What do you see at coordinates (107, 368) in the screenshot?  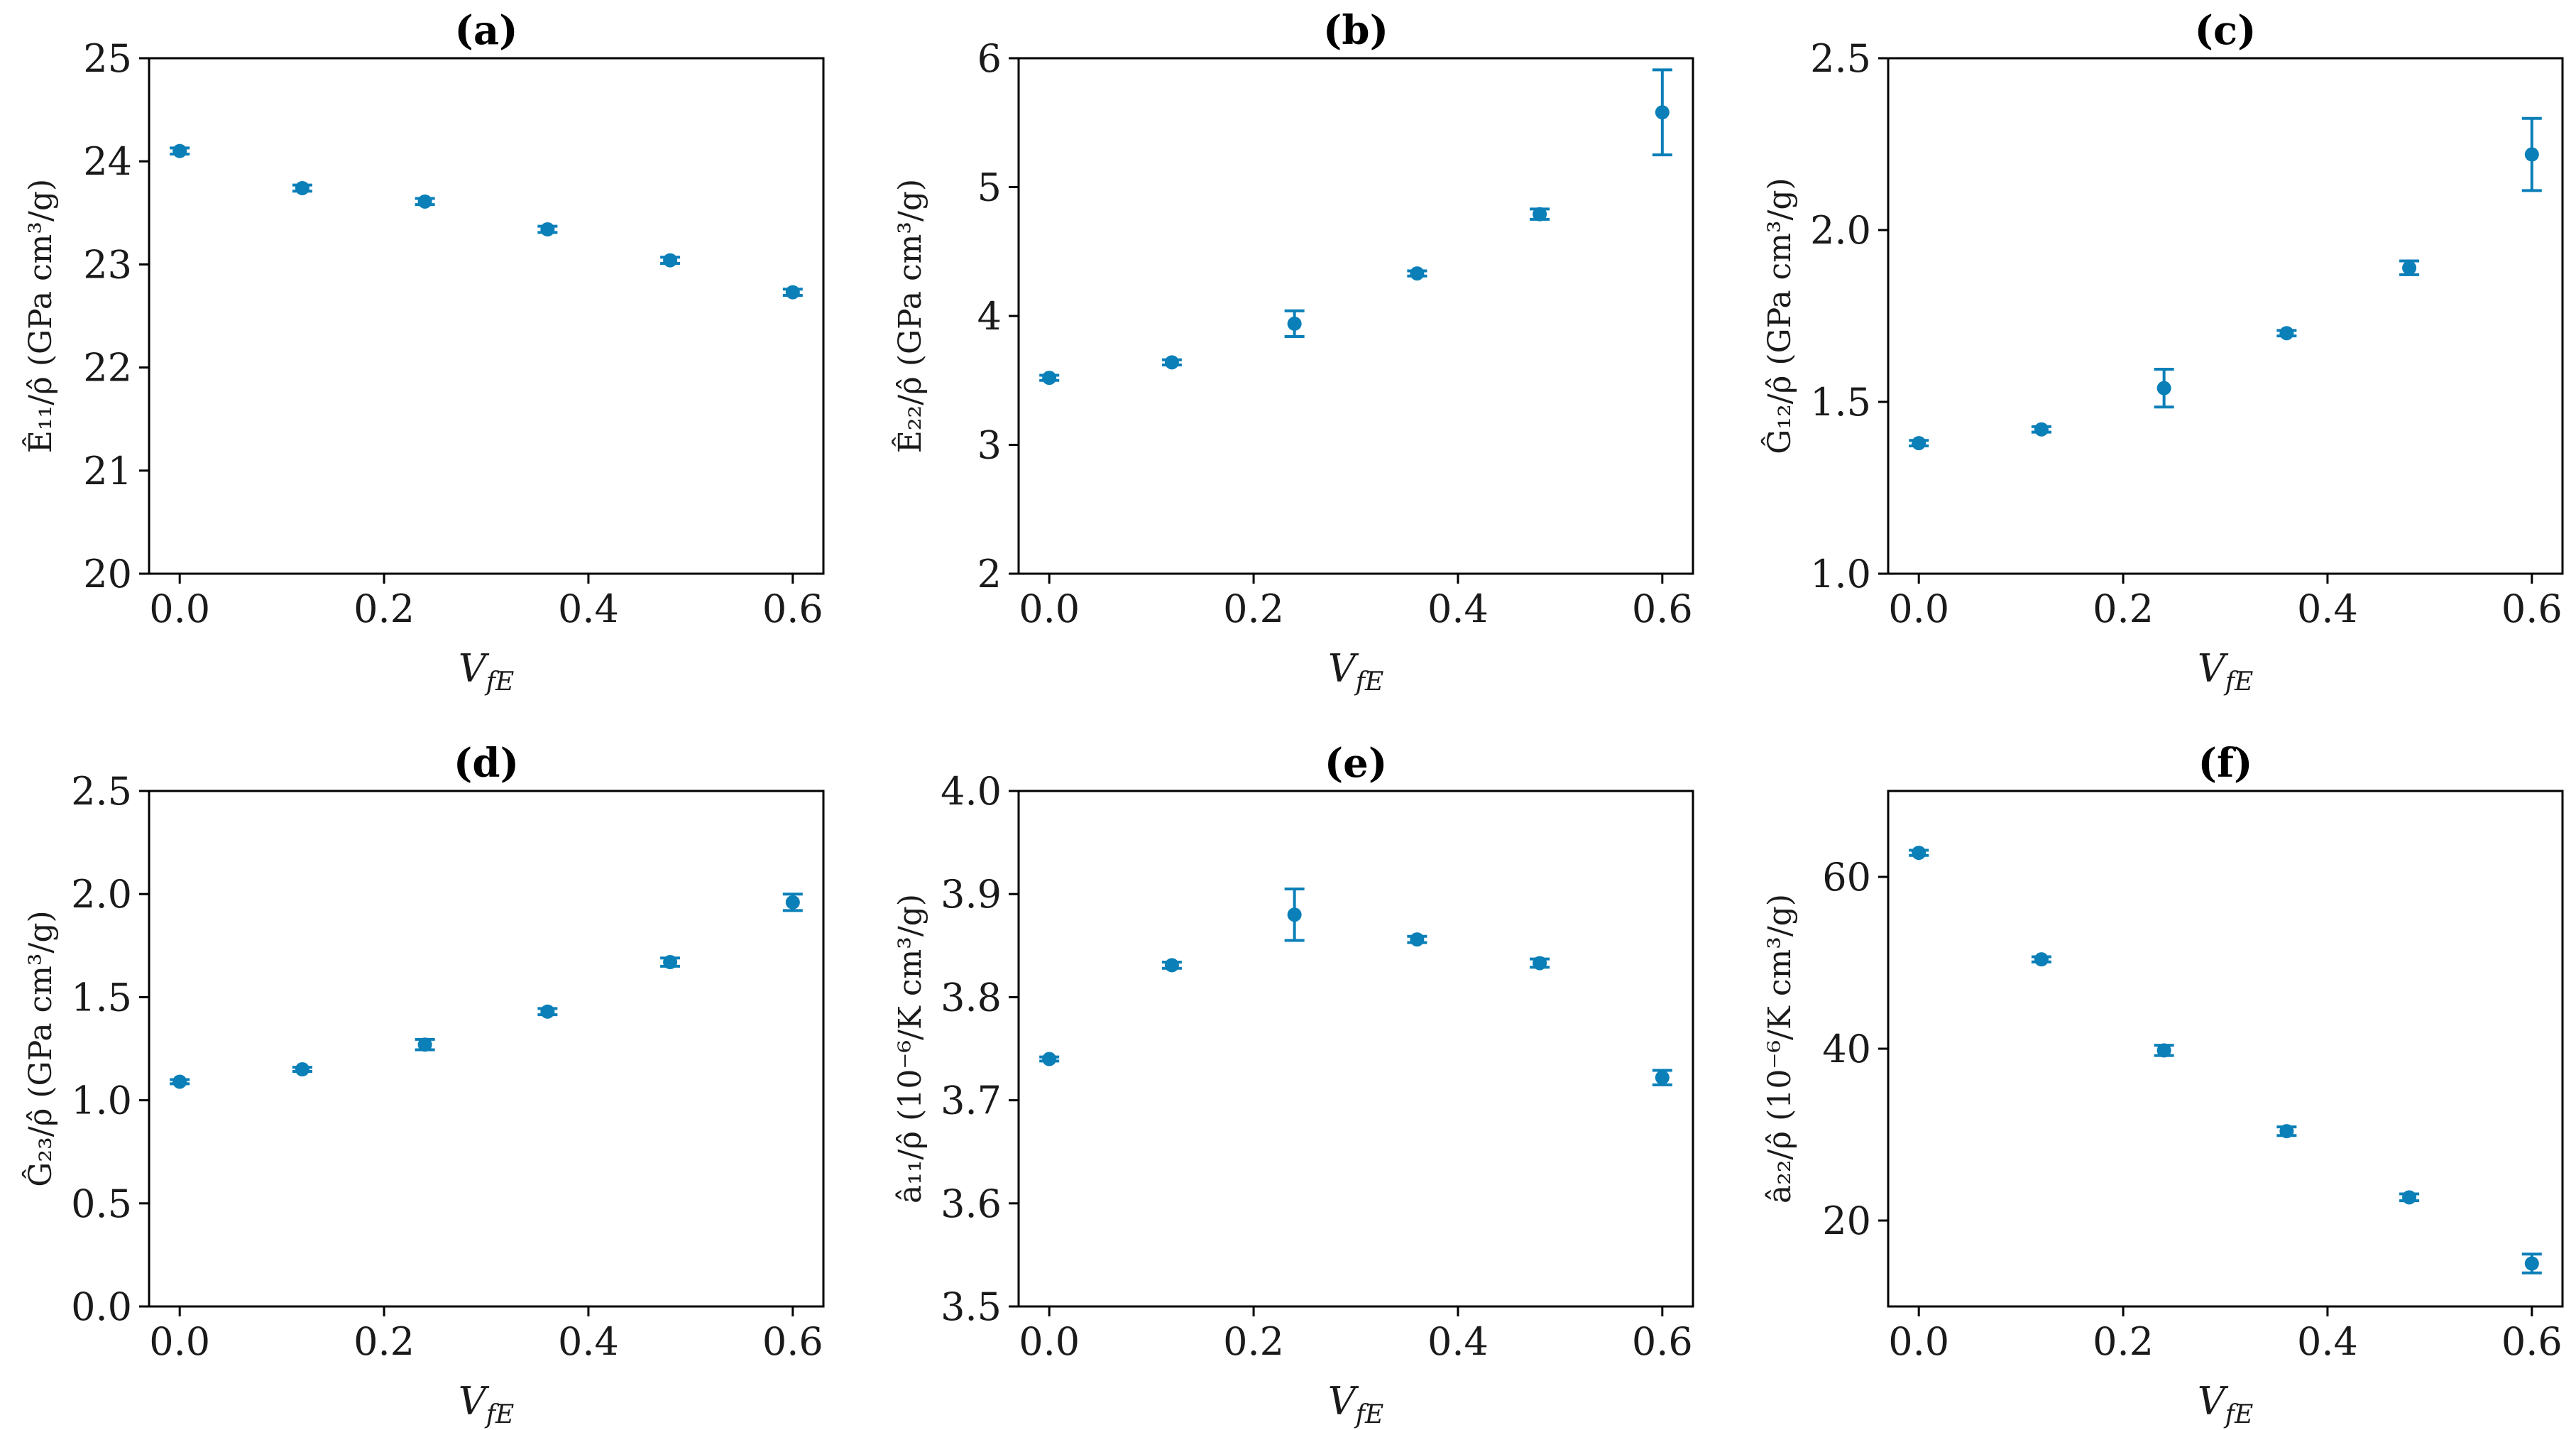 I see `y-tick-label: 22` at bounding box center [107, 368].